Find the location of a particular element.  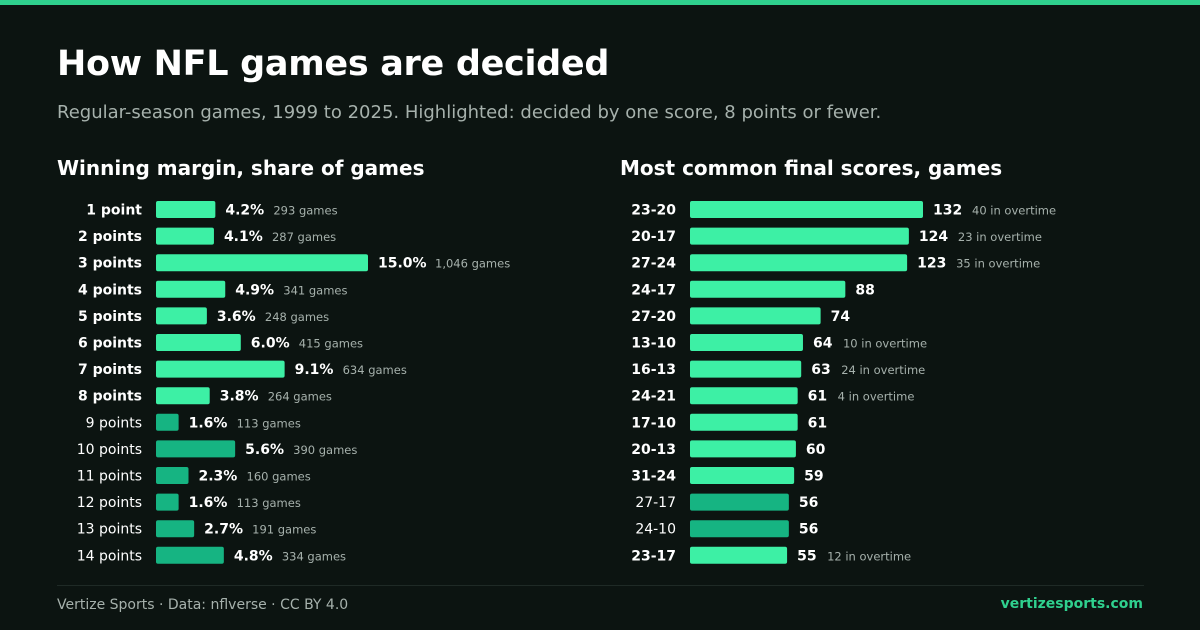

margin-note-label: 334 games is located at coordinates (314, 556).